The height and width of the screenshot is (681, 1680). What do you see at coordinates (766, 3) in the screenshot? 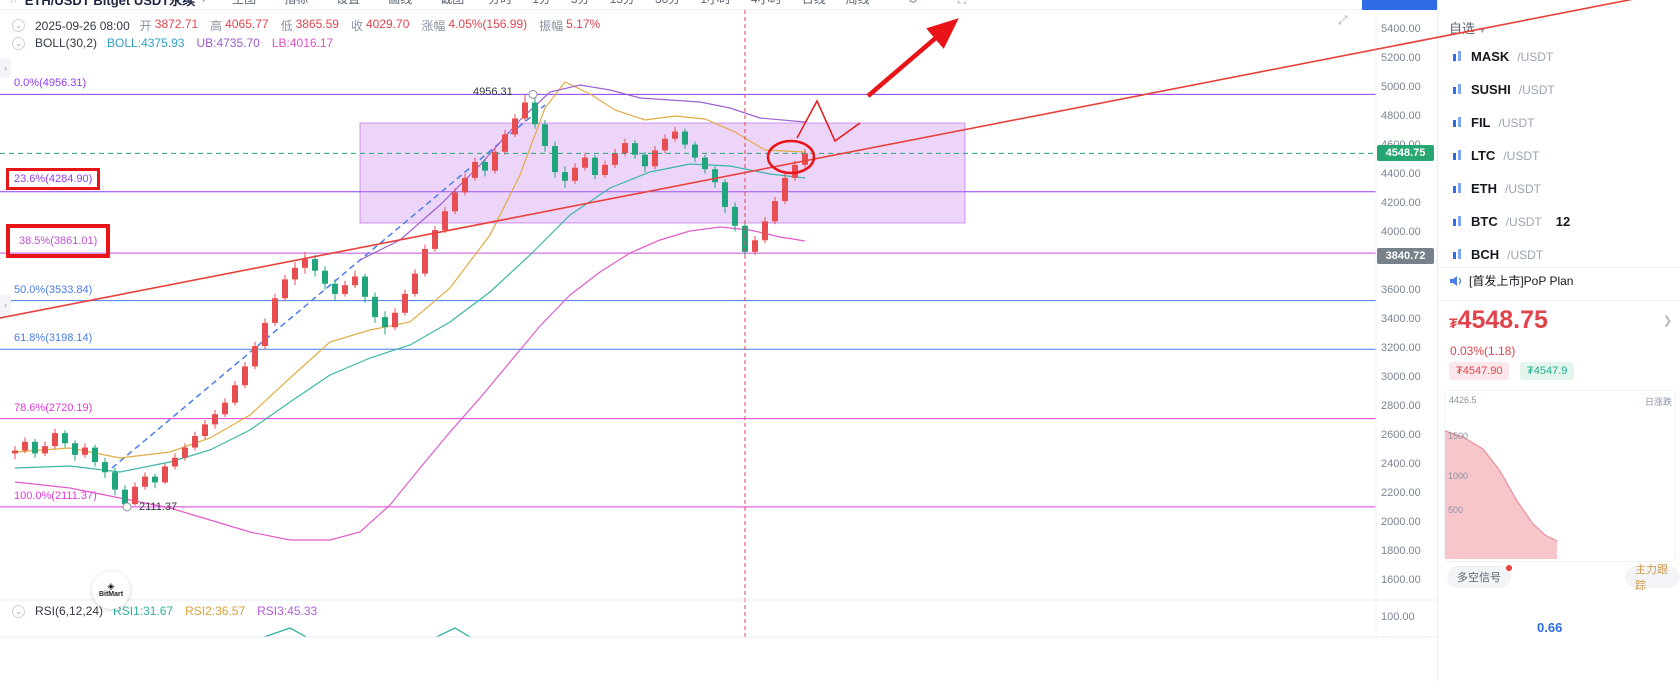
I see `interval-button: 4小时` at bounding box center [766, 3].